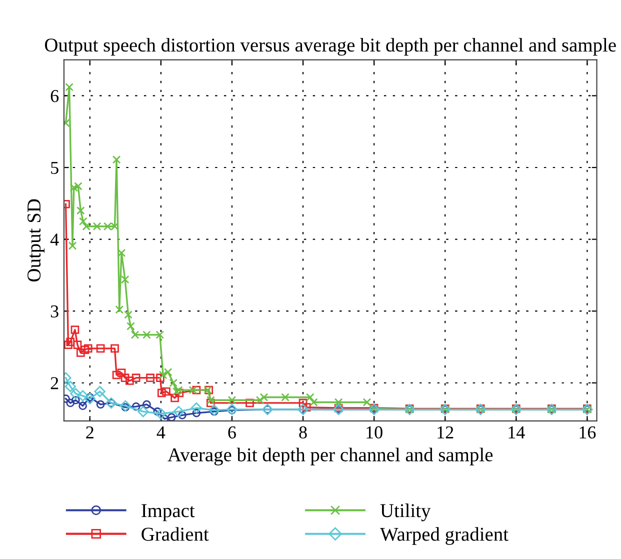  Describe the element at coordinates (330, 47) in the screenshot. I see `chart-title: Output speech distortion versus average bit depth per channel and sample` at that location.